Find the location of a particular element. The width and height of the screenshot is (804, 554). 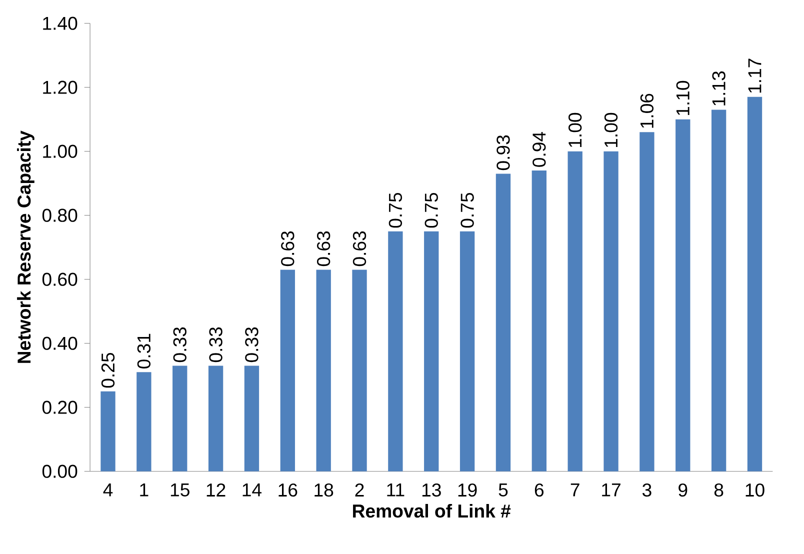

x-tick-label: 5 is located at coordinates (503, 489).